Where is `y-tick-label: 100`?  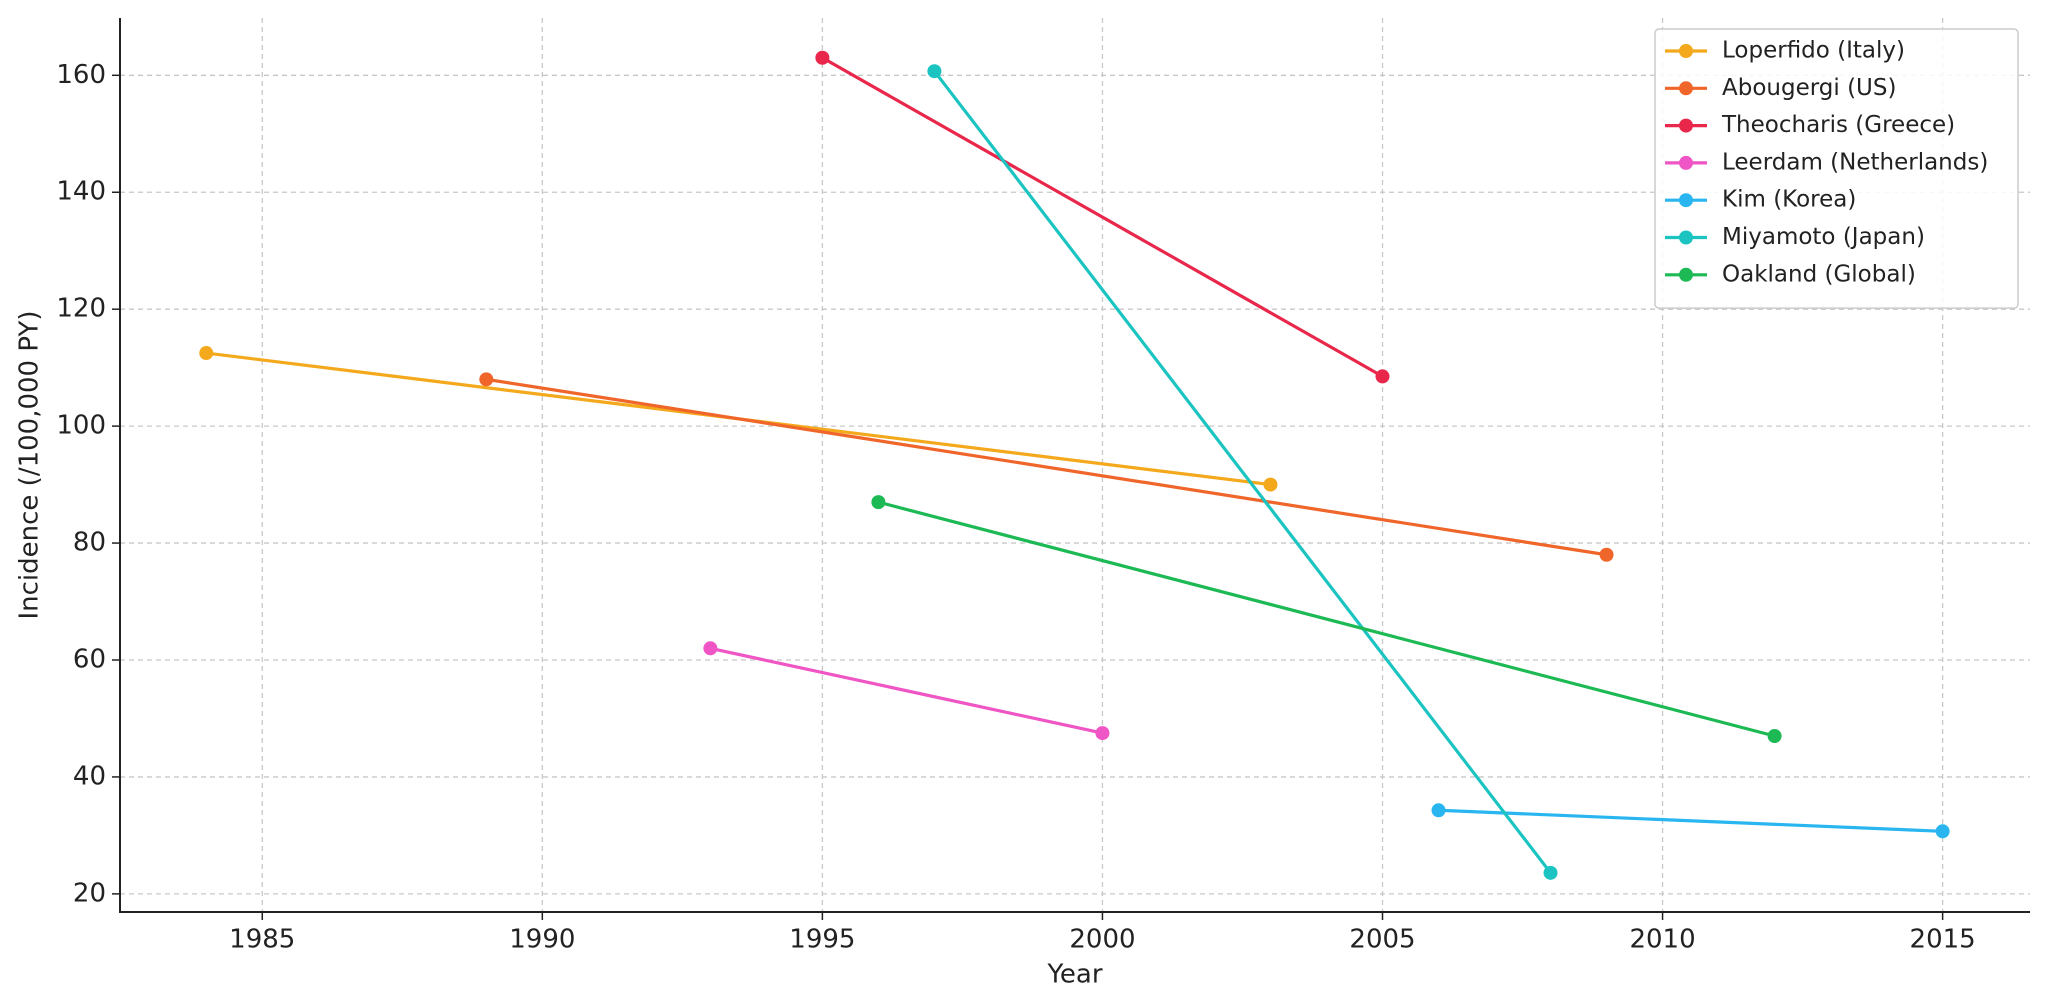
y-tick-label: 100 is located at coordinates (81, 426).